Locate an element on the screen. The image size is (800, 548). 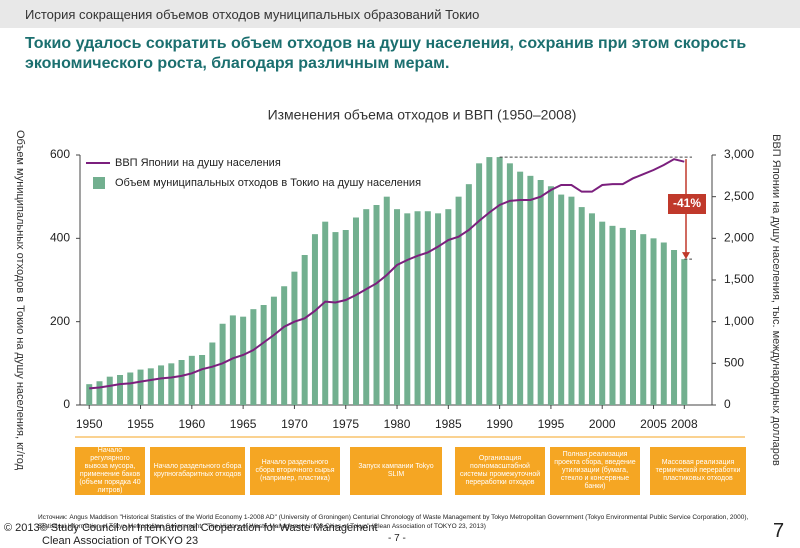
y-tick-label: 0 is located at coordinates (66, 404).